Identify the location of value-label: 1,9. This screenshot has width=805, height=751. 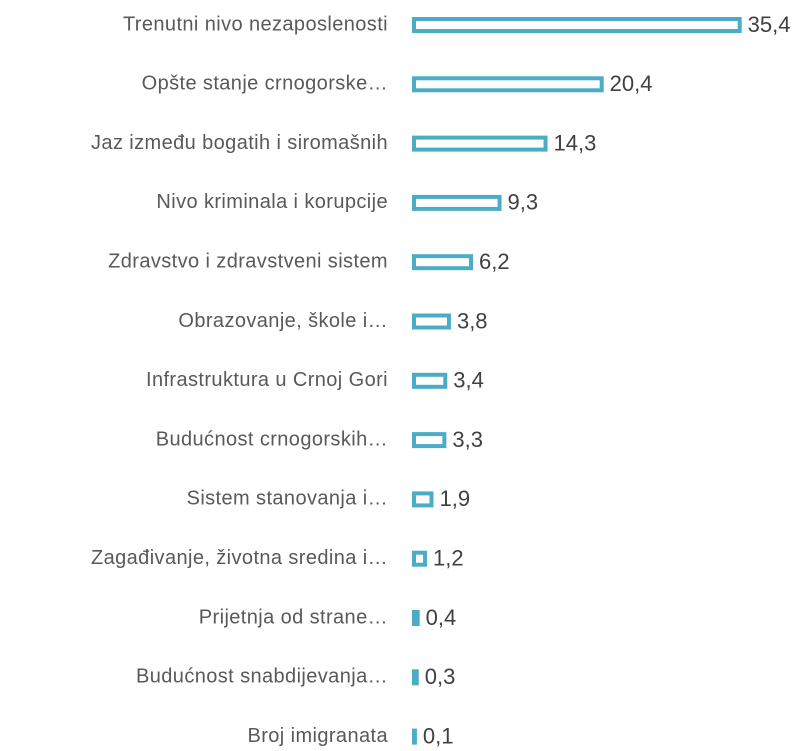
(454, 498).